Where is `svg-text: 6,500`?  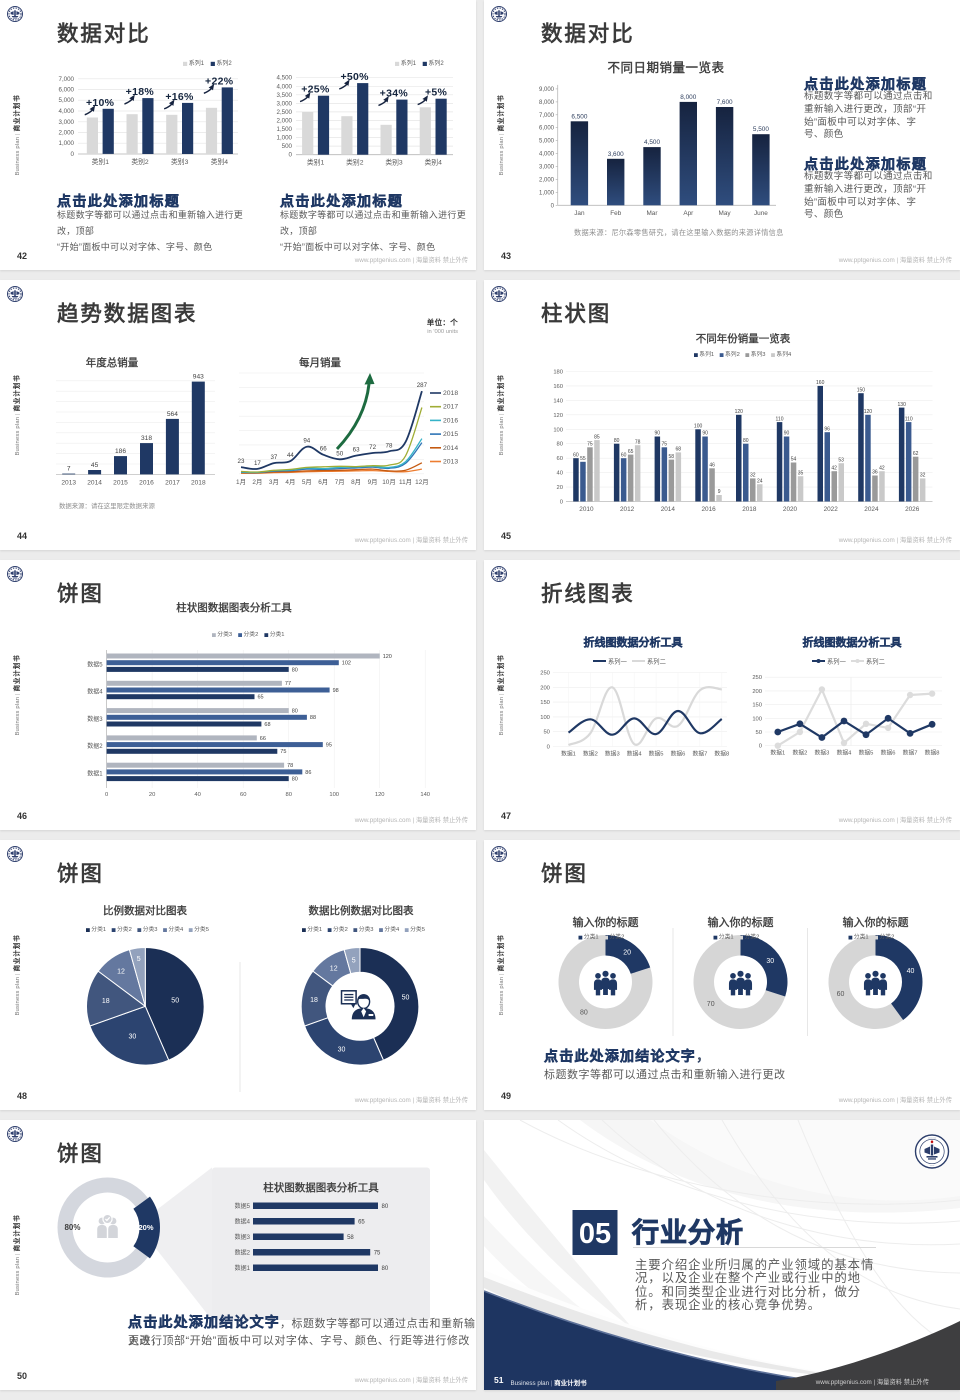
svg-text: 6,500 is located at coordinates (579, 116).